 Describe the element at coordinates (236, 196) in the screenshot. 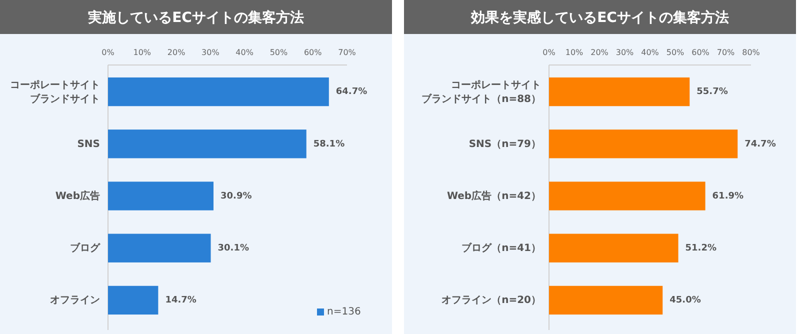

I see `data-label: 30.9%` at that location.